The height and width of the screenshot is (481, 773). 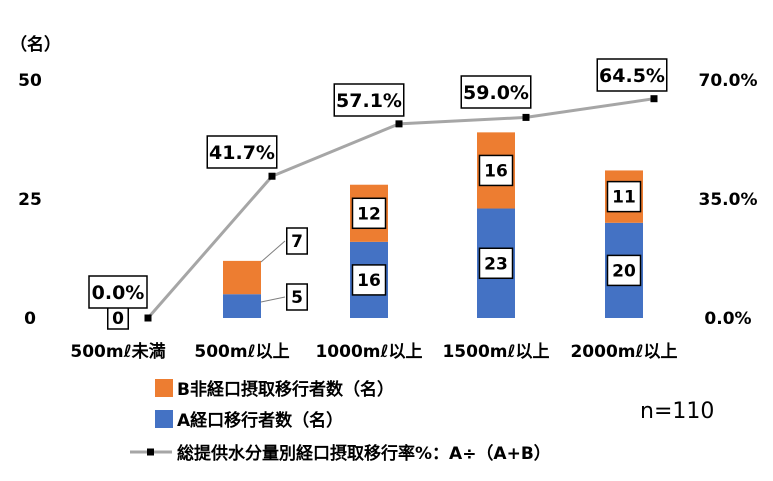 I want to click on svg-text: 総提供水分量別経口摂取移行率%：A÷（A+B）, so click(x=364, y=453).